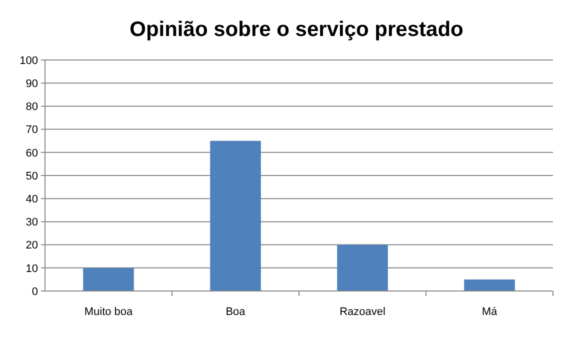 Image resolution: width=573 pixels, height=337 pixels. Describe the element at coordinates (32, 268) in the screenshot. I see `y-tick-label: 10` at that location.